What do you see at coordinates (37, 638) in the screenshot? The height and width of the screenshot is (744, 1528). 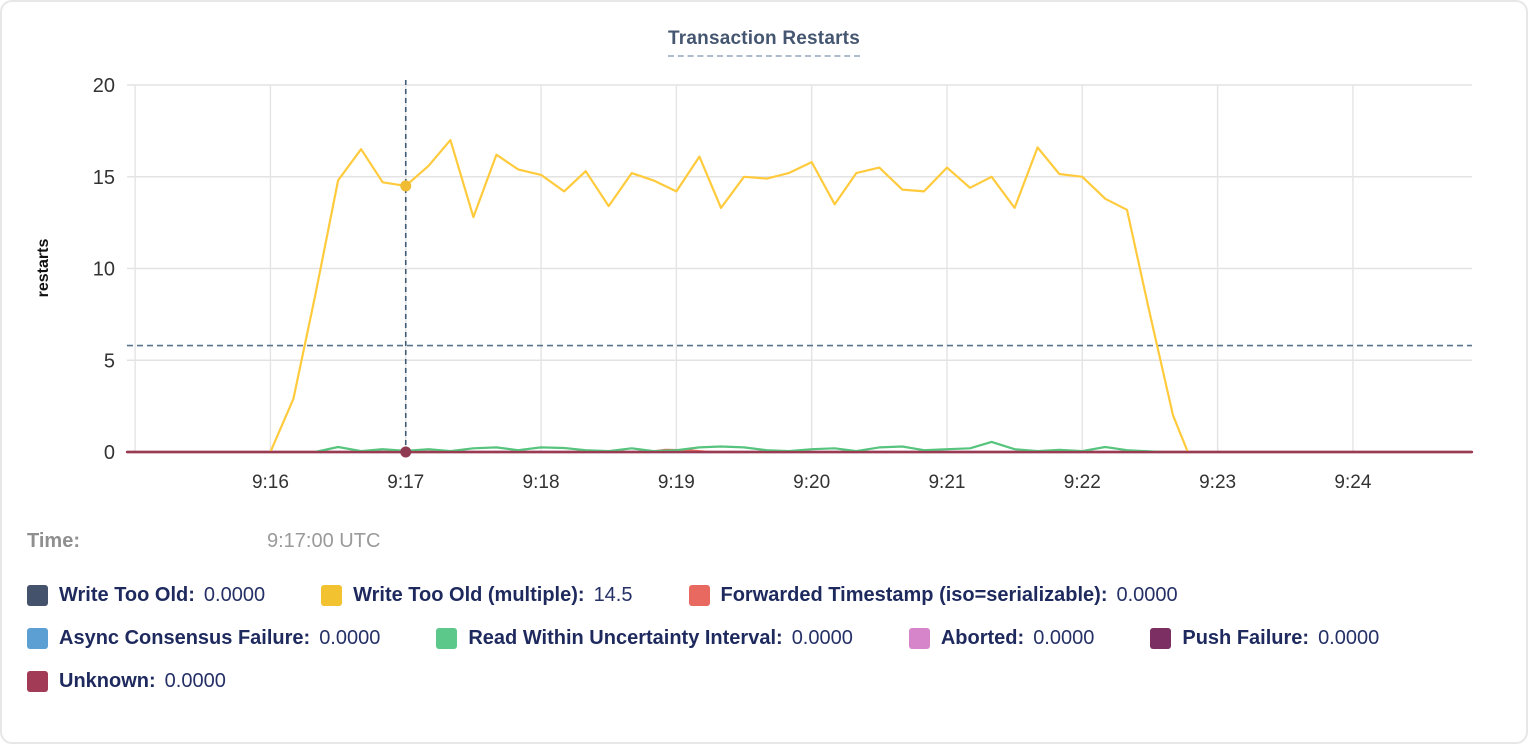 I see `legend-swatch-async-consensus-failure` at bounding box center [37, 638].